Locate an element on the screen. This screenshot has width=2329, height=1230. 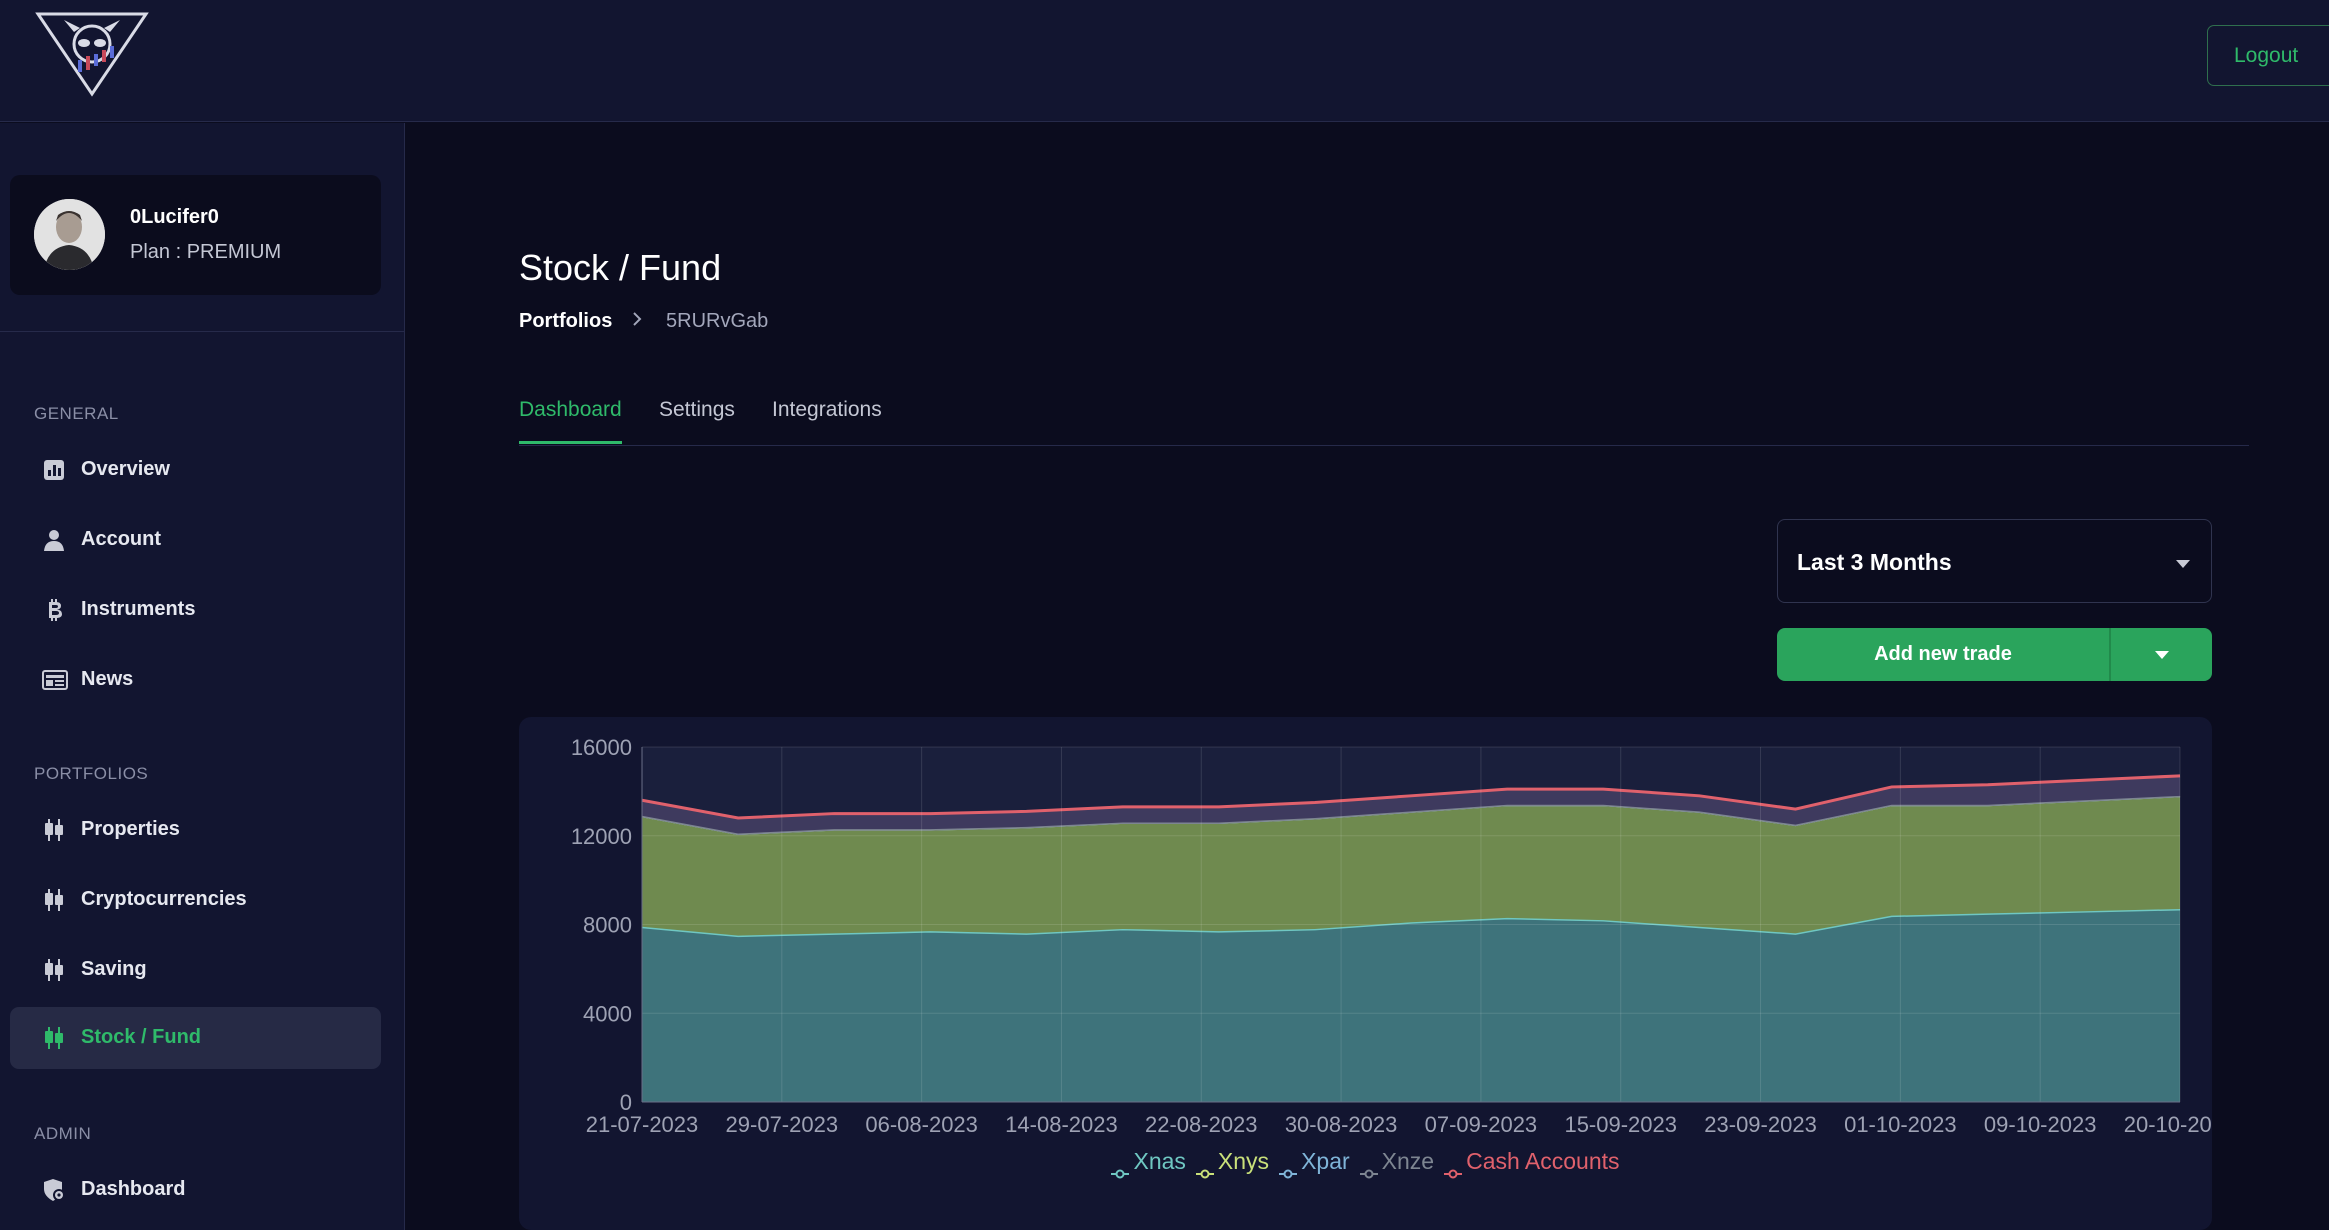
period-select: Last 3 Months is located at coordinates (1994, 561).